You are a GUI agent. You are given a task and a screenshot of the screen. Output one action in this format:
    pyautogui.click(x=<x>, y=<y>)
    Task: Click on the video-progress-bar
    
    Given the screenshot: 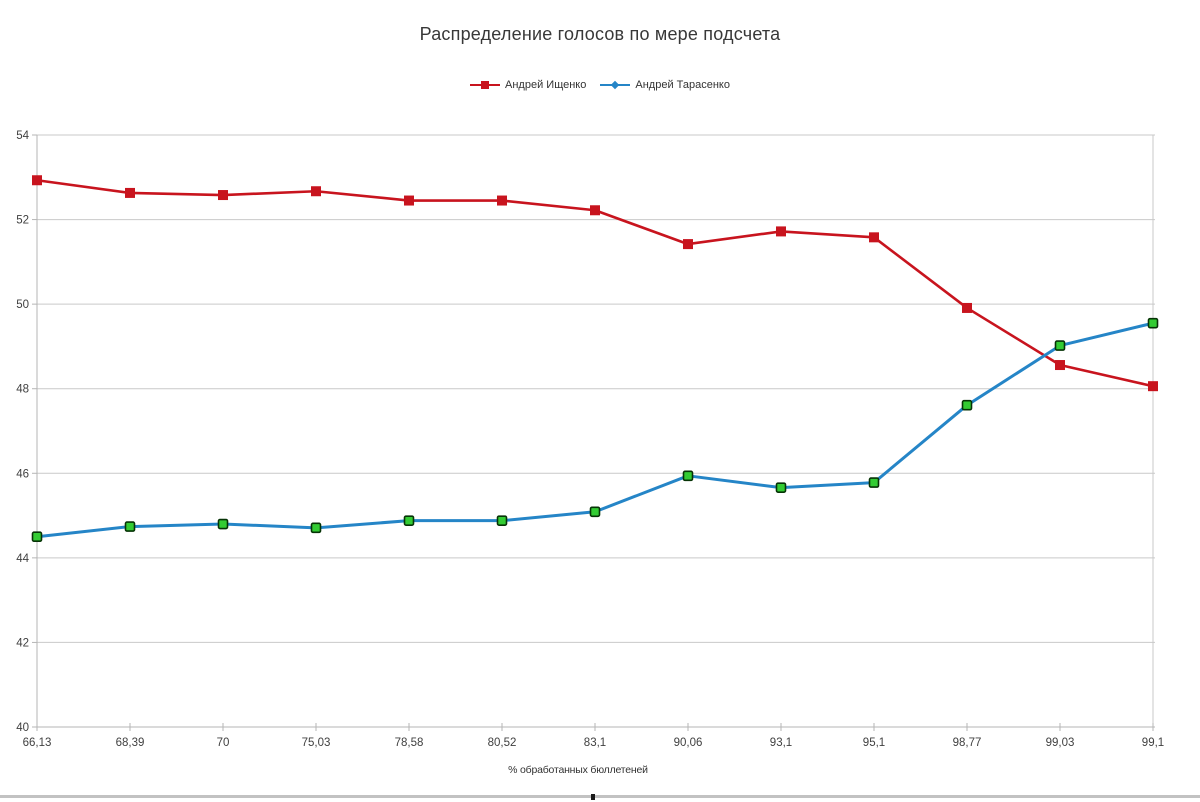 What is the action you would take?
    pyautogui.click(x=600, y=798)
    